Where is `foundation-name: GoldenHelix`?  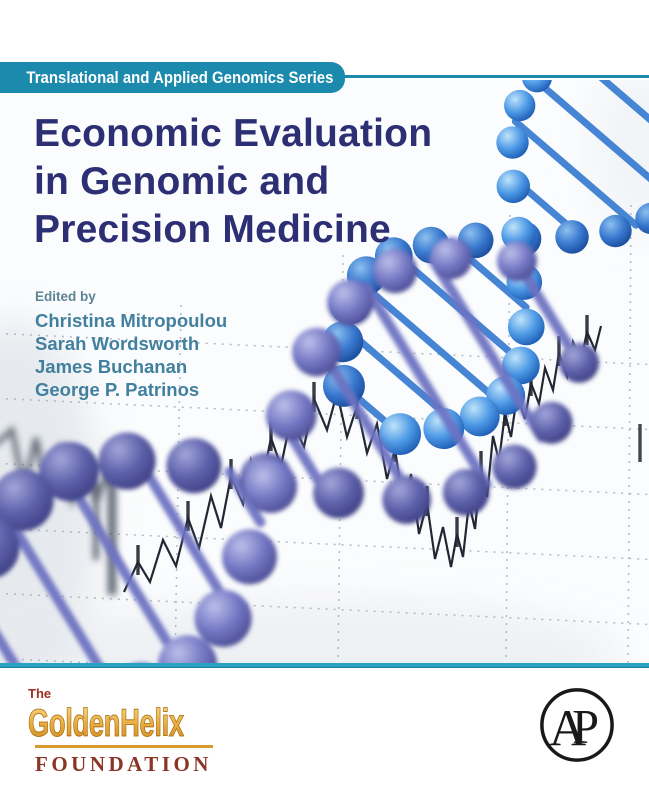
foundation-name: GoldenHelix is located at coordinates (106, 722).